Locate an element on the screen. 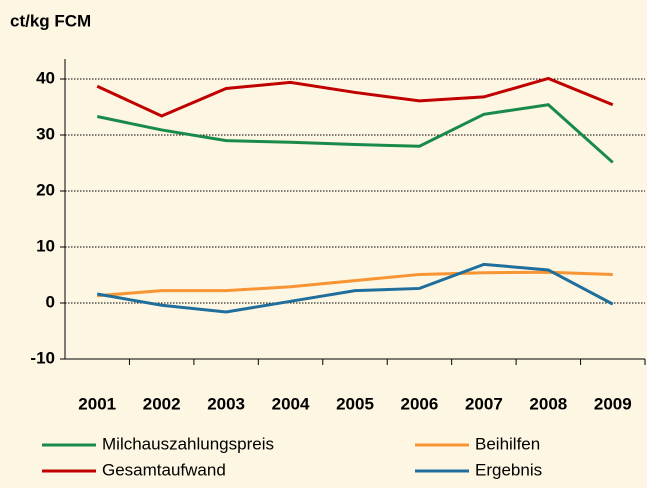 This screenshot has height=488, width=647. legend-label: Ergebnis is located at coordinates (508, 469).